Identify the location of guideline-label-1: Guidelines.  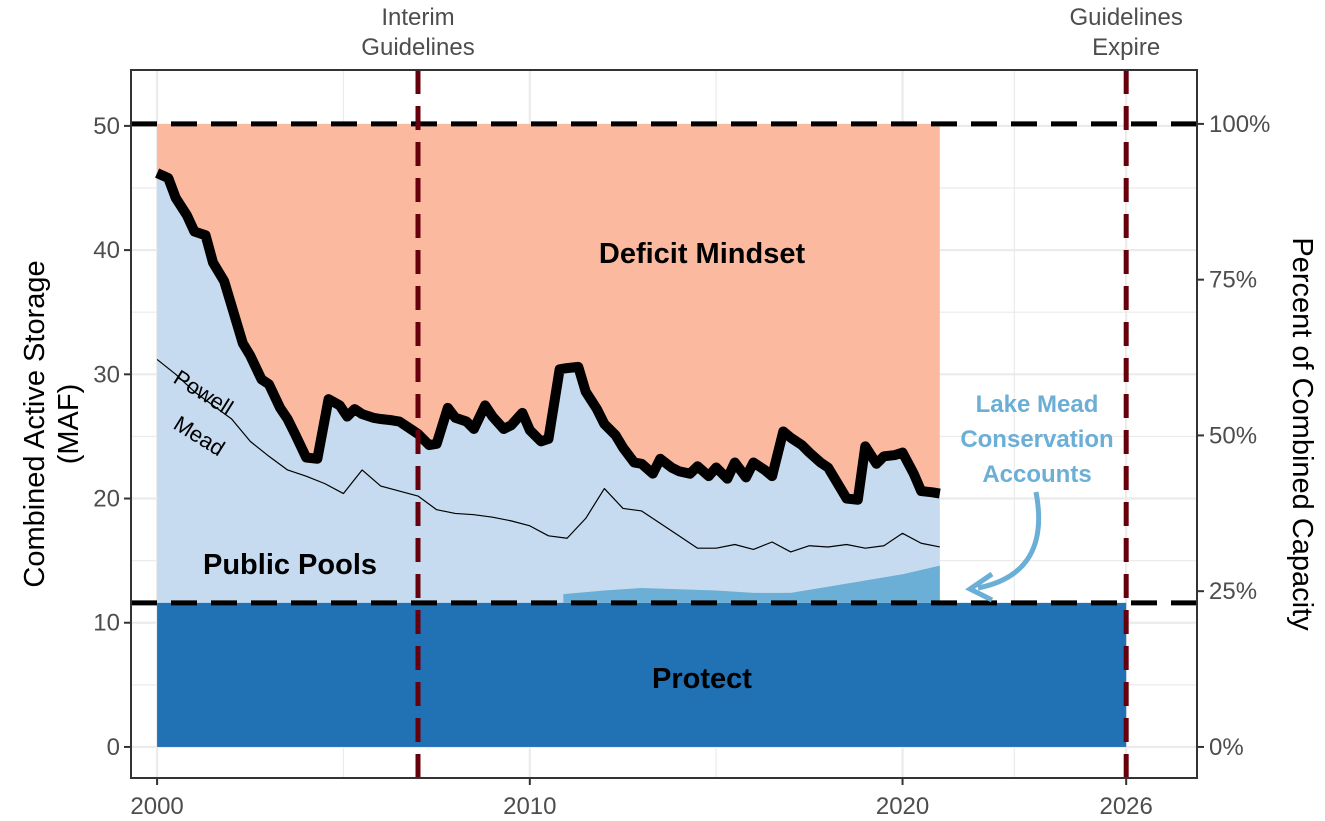
(1125, 17).